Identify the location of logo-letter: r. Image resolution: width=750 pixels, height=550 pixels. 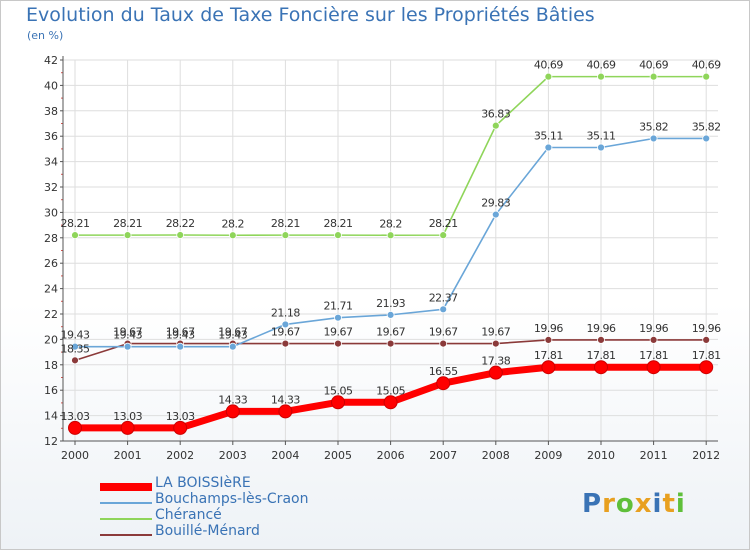
(609, 504).